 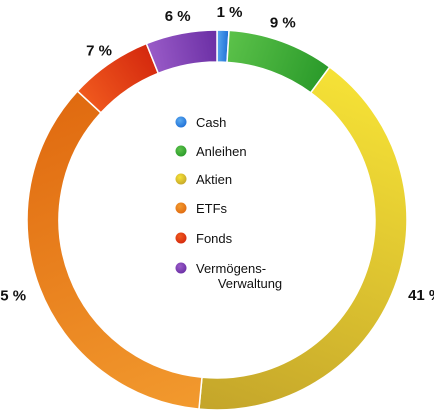 I want to click on legend-swatch-fonds, so click(x=181, y=238).